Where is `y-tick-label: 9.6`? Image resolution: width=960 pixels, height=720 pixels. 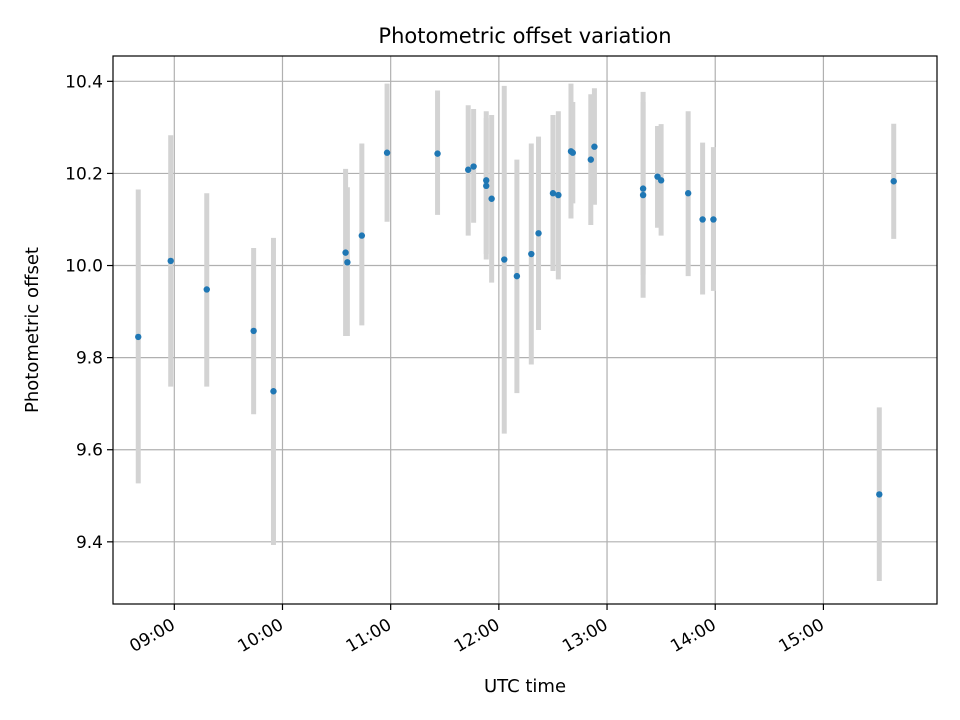
y-tick-label: 9.6 is located at coordinates (89, 451).